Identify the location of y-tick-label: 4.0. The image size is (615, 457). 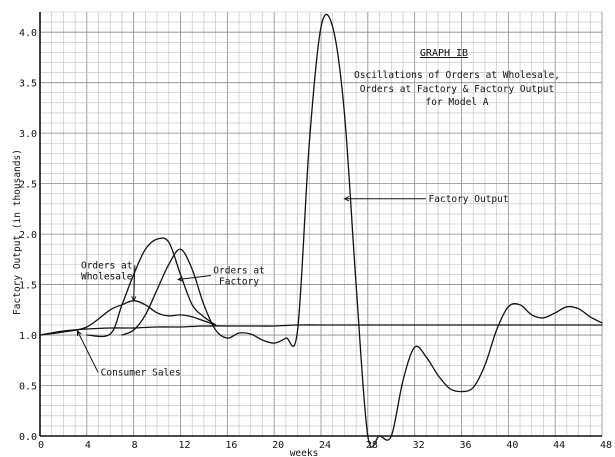
(28, 33).